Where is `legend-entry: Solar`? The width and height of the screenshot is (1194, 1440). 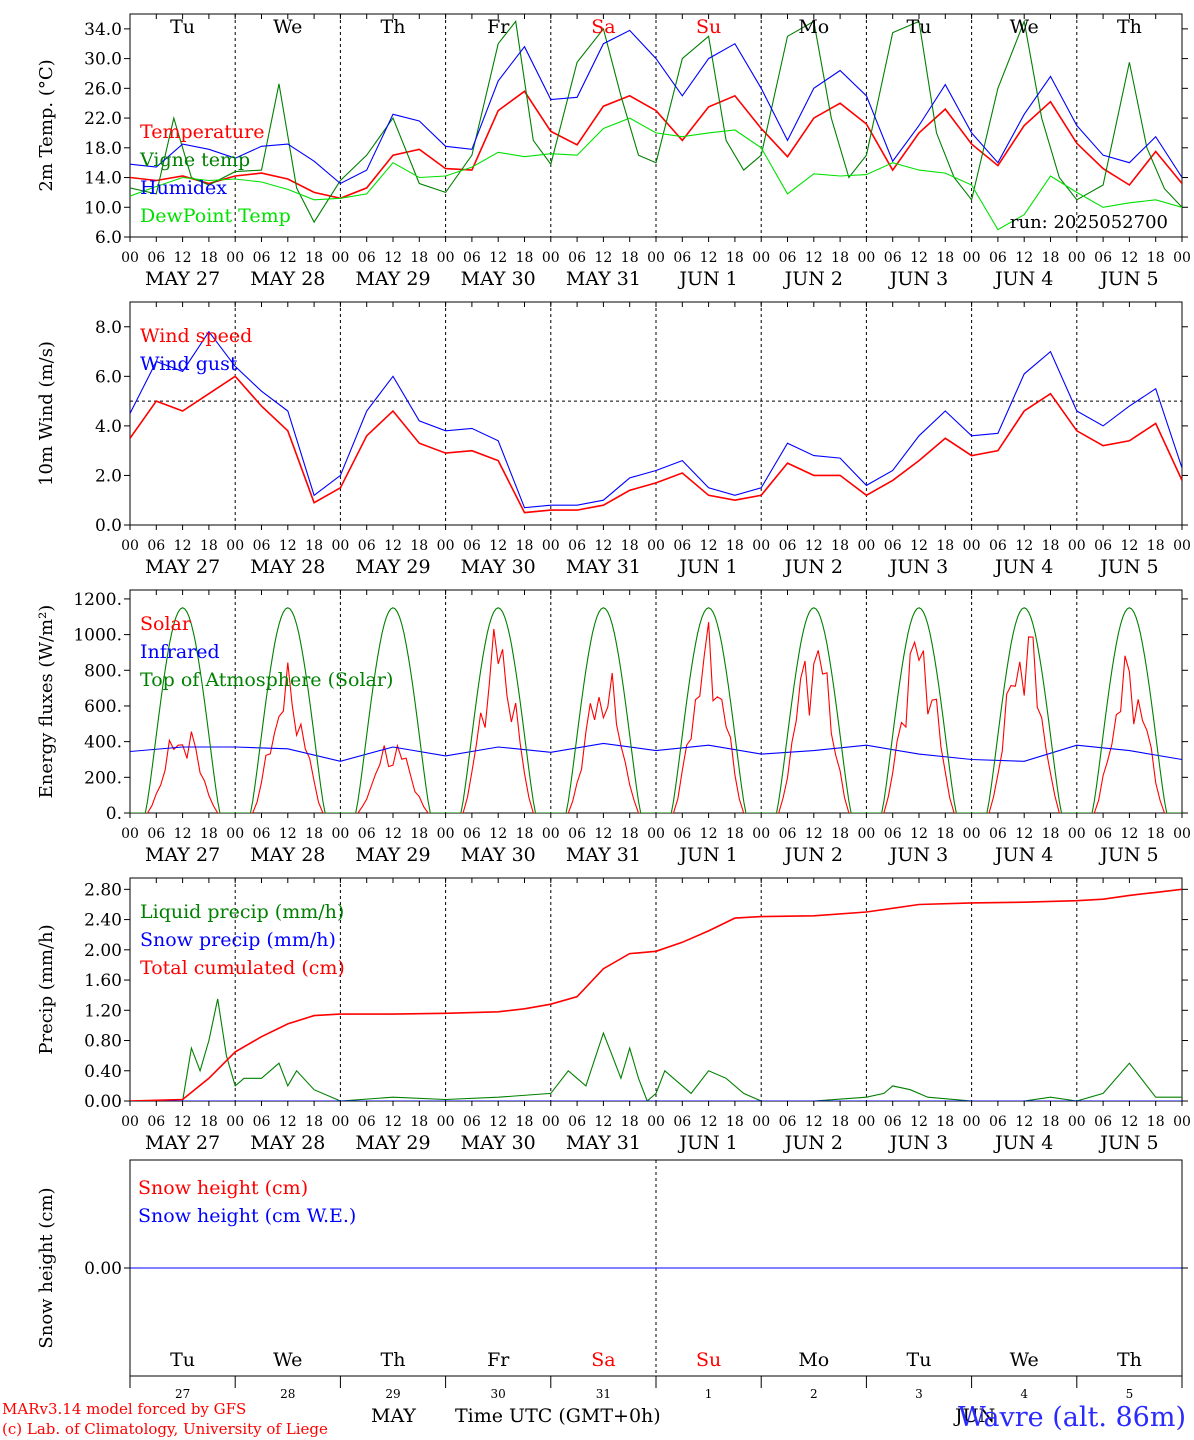 legend-entry: Solar is located at coordinates (166, 624).